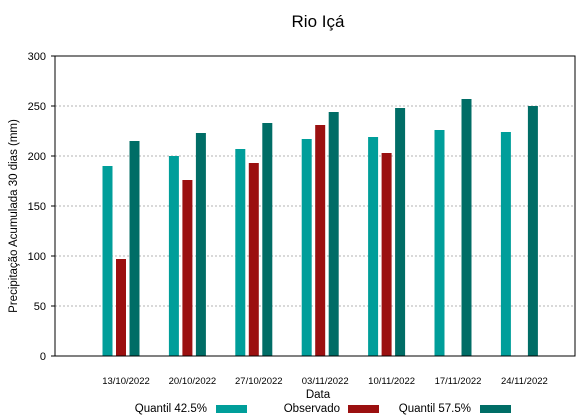 Image resolution: width=580 pixels, height=418 pixels. I want to click on chart-title: Rio Içá, so click(318, 21).